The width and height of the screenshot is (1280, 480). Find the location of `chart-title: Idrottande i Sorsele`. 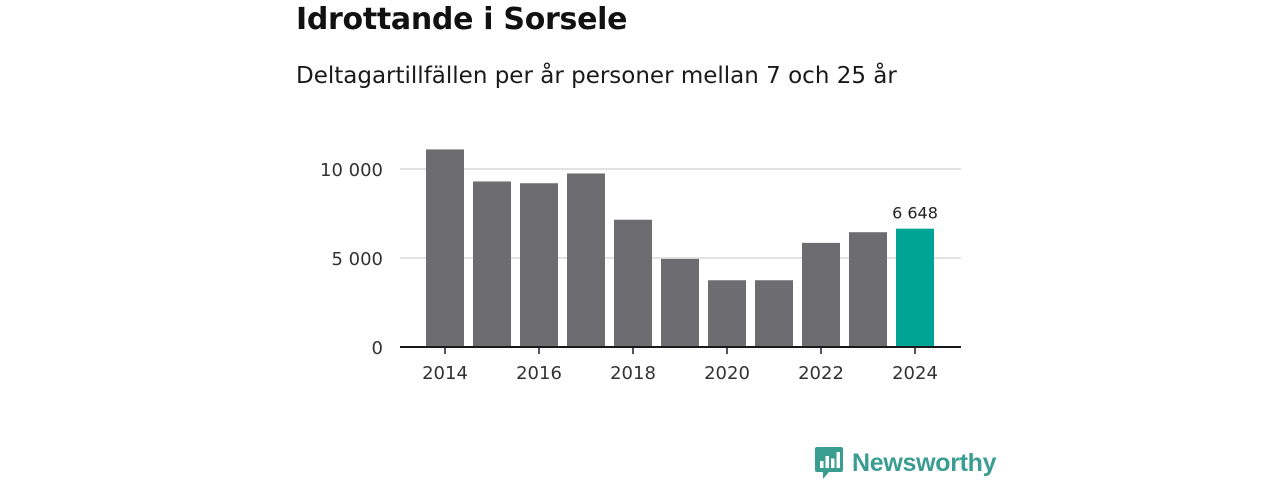

chart-title: Idrottande i Sorsele is located at coordinates (462, 19).